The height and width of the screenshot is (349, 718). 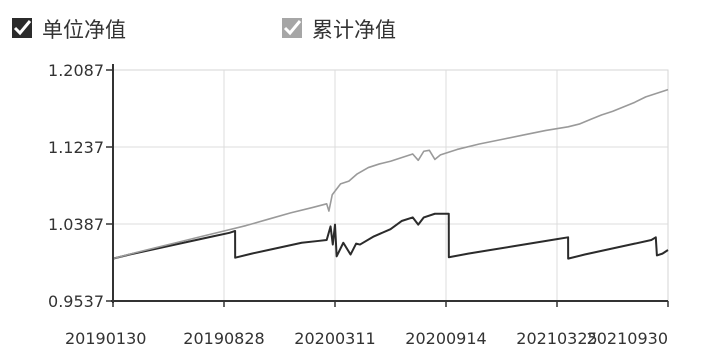 I want to click on x-tick-label: 20190828, so click(x=223, y=338).